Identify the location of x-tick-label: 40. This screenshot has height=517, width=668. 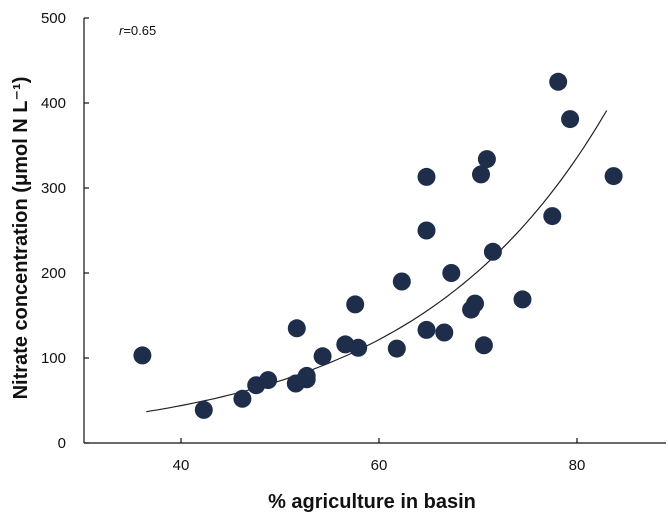
(181, 465).